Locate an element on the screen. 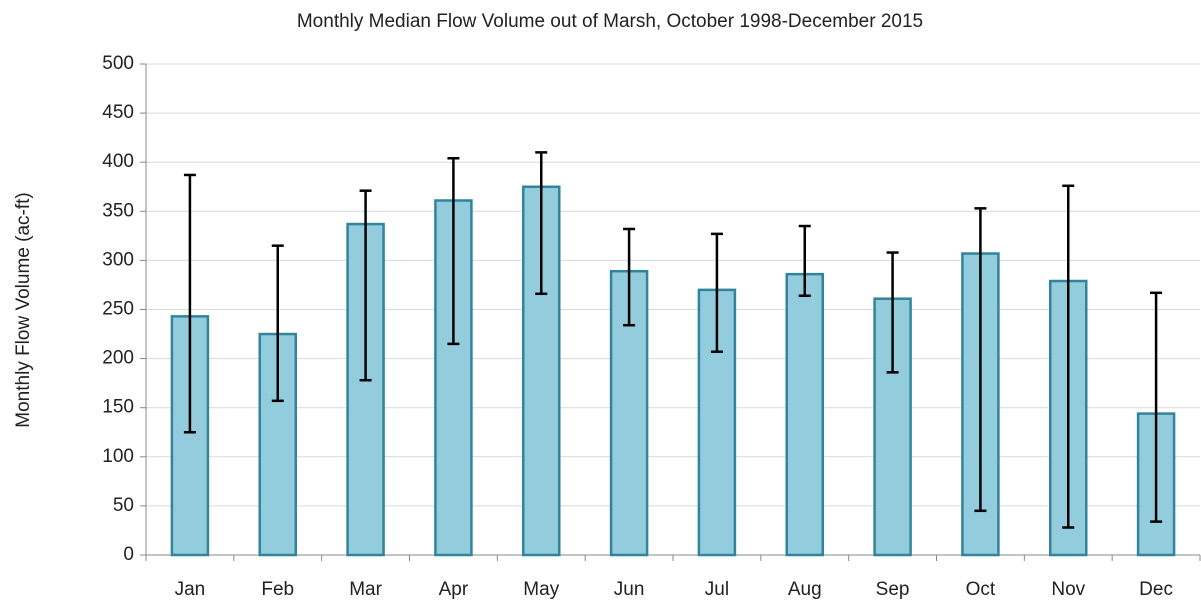 The height and width of the screenshot is (604, 1201). y-tick-label: 100 is located at coordinates (118, 456).